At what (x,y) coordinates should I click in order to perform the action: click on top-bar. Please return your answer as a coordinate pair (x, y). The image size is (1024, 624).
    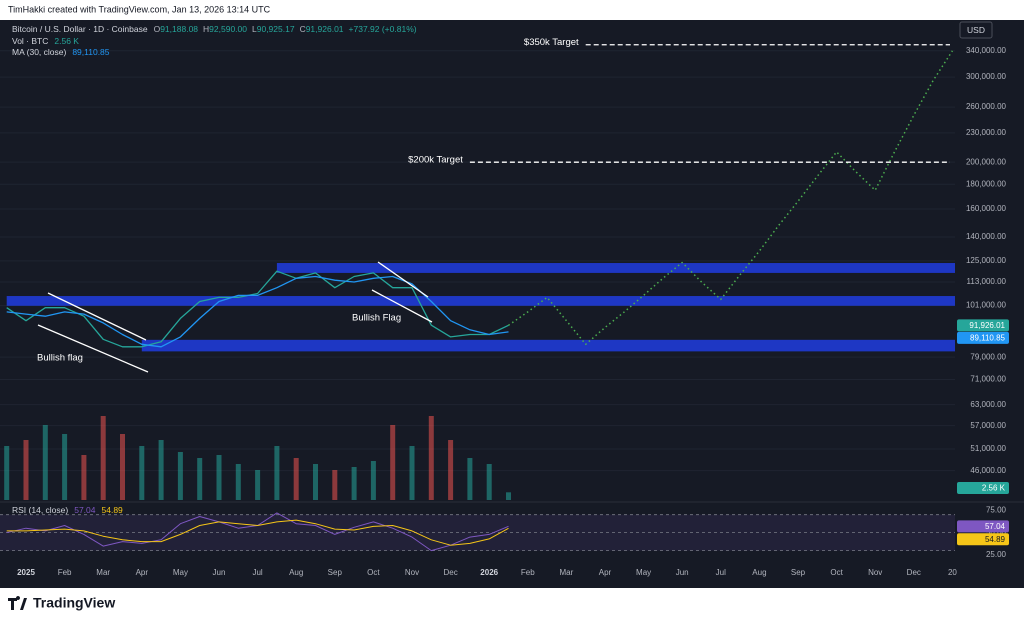
    Looking at the image, I should click on (512, 10).